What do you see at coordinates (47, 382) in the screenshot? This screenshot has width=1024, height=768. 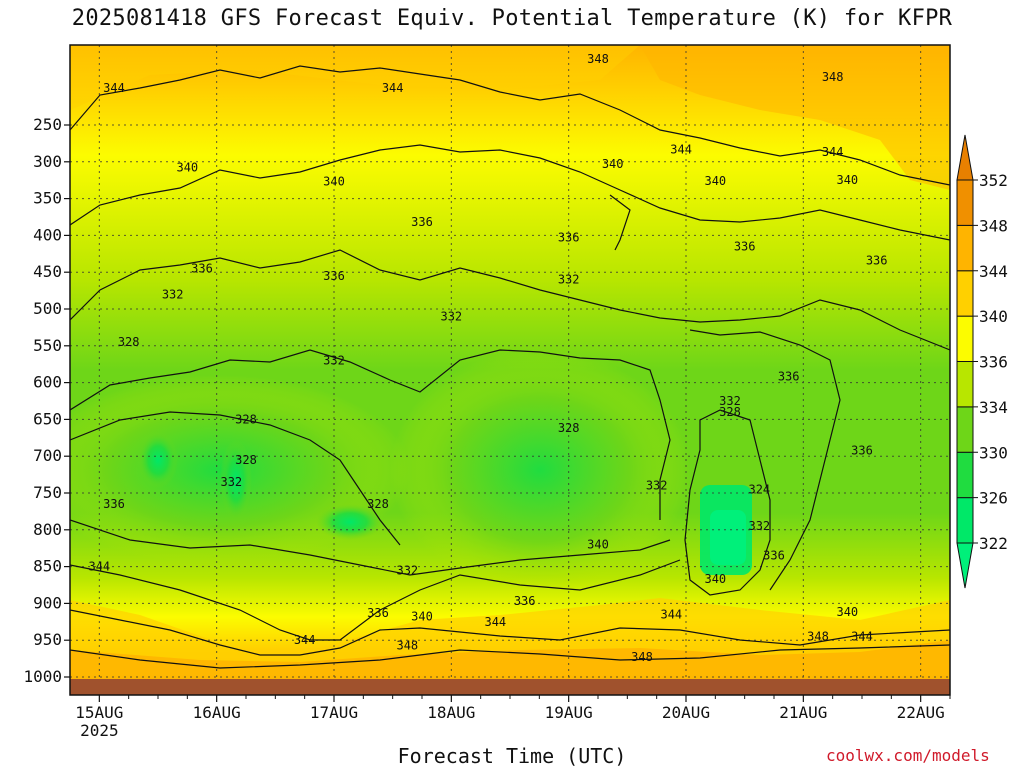 I see `y-tick-label-600: 600` at bounding box center [47, 382].